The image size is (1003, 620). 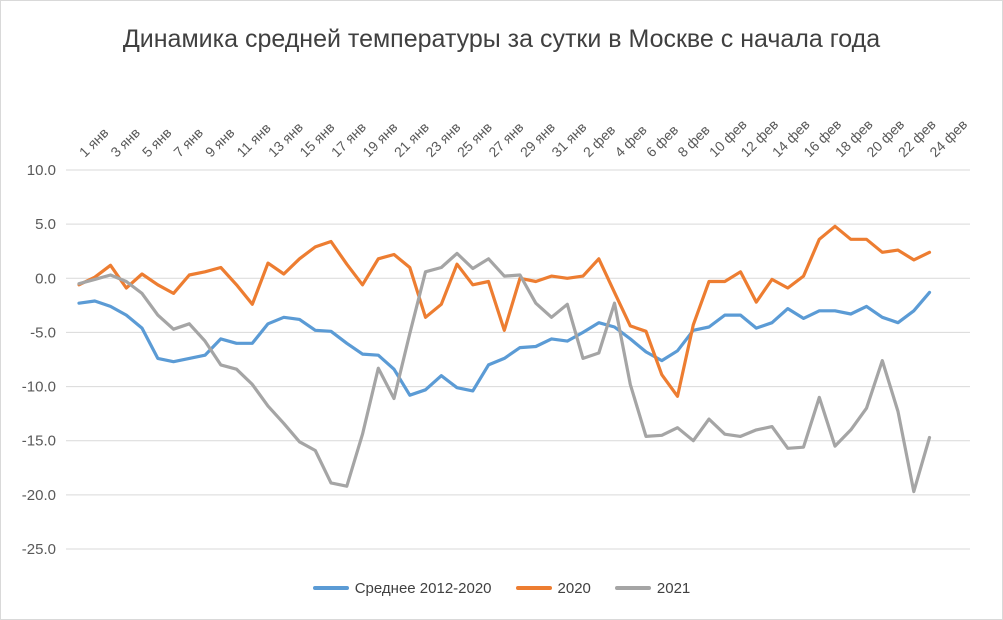 I want to click on y-tick-label: -15.0, so click(x=39, y=441).